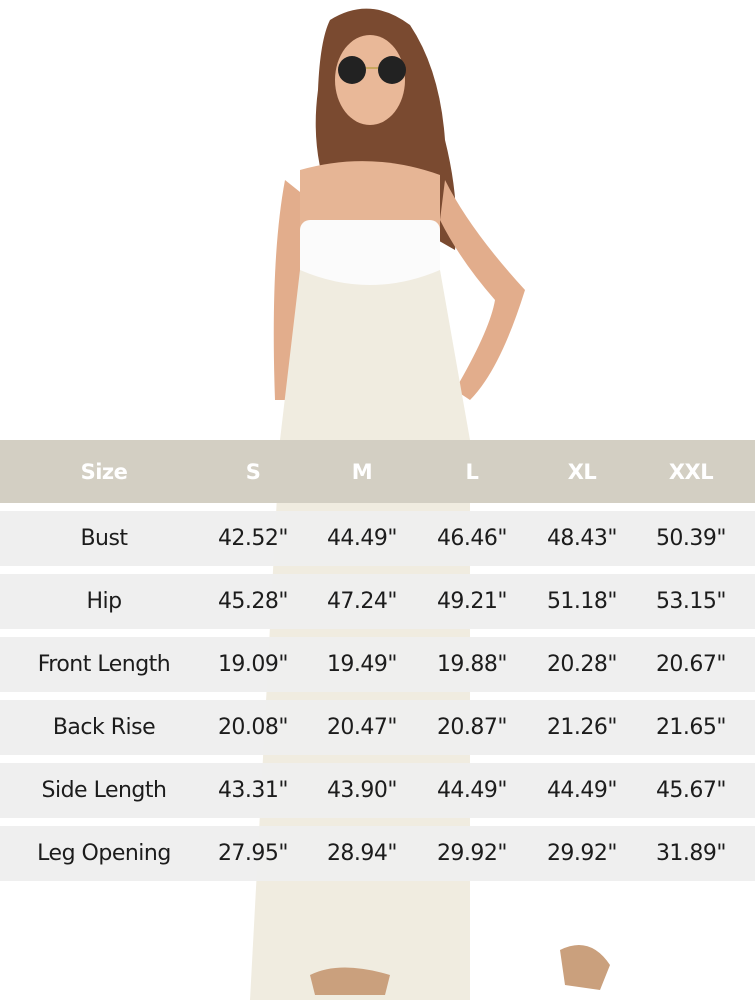  What do you see at coordinates (582, 664) in the screenshot?
I see `measurement-value: 20.28"` at bounding box center [582, 664].